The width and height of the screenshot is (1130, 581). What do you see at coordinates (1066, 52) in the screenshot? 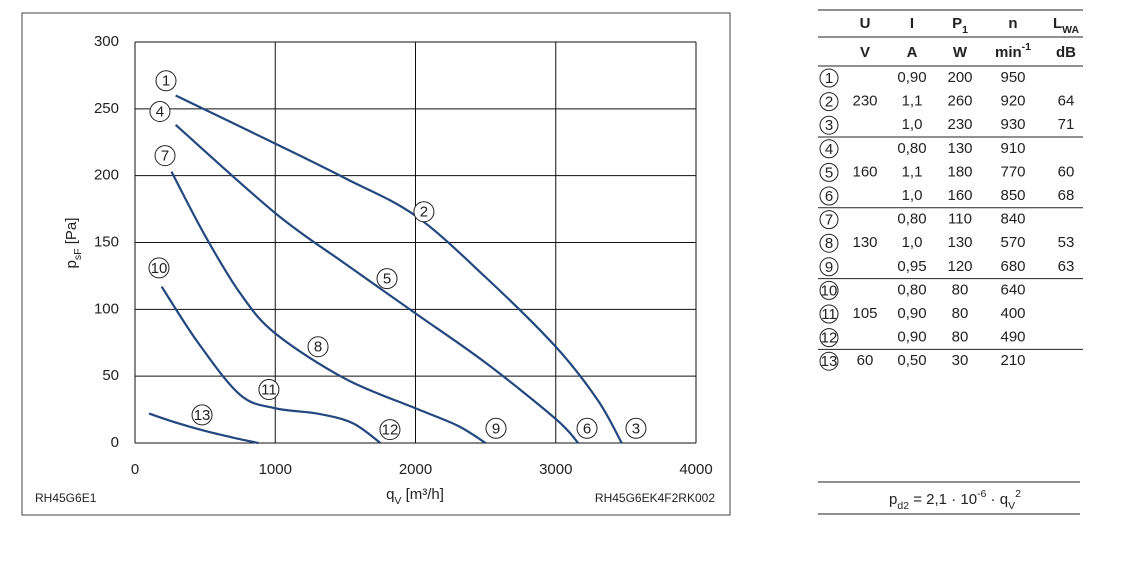
I see `table-unit-part: dB` at bounding box center [1066, 52].